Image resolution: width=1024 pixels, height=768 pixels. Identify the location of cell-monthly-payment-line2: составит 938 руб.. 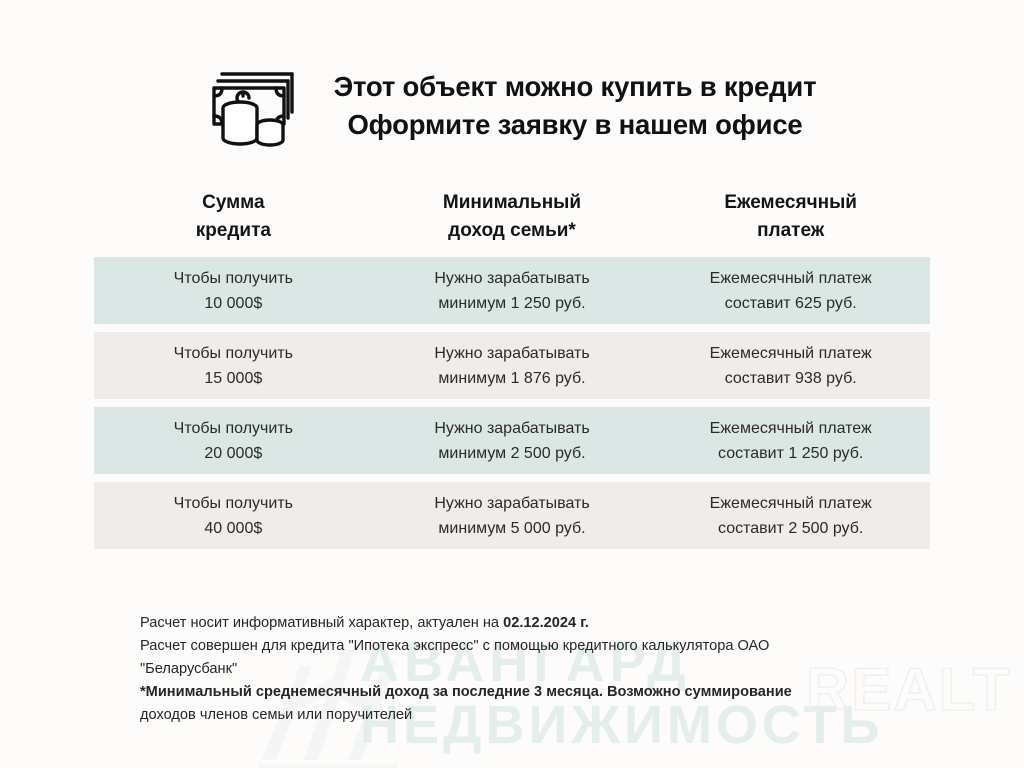
(790, 378).